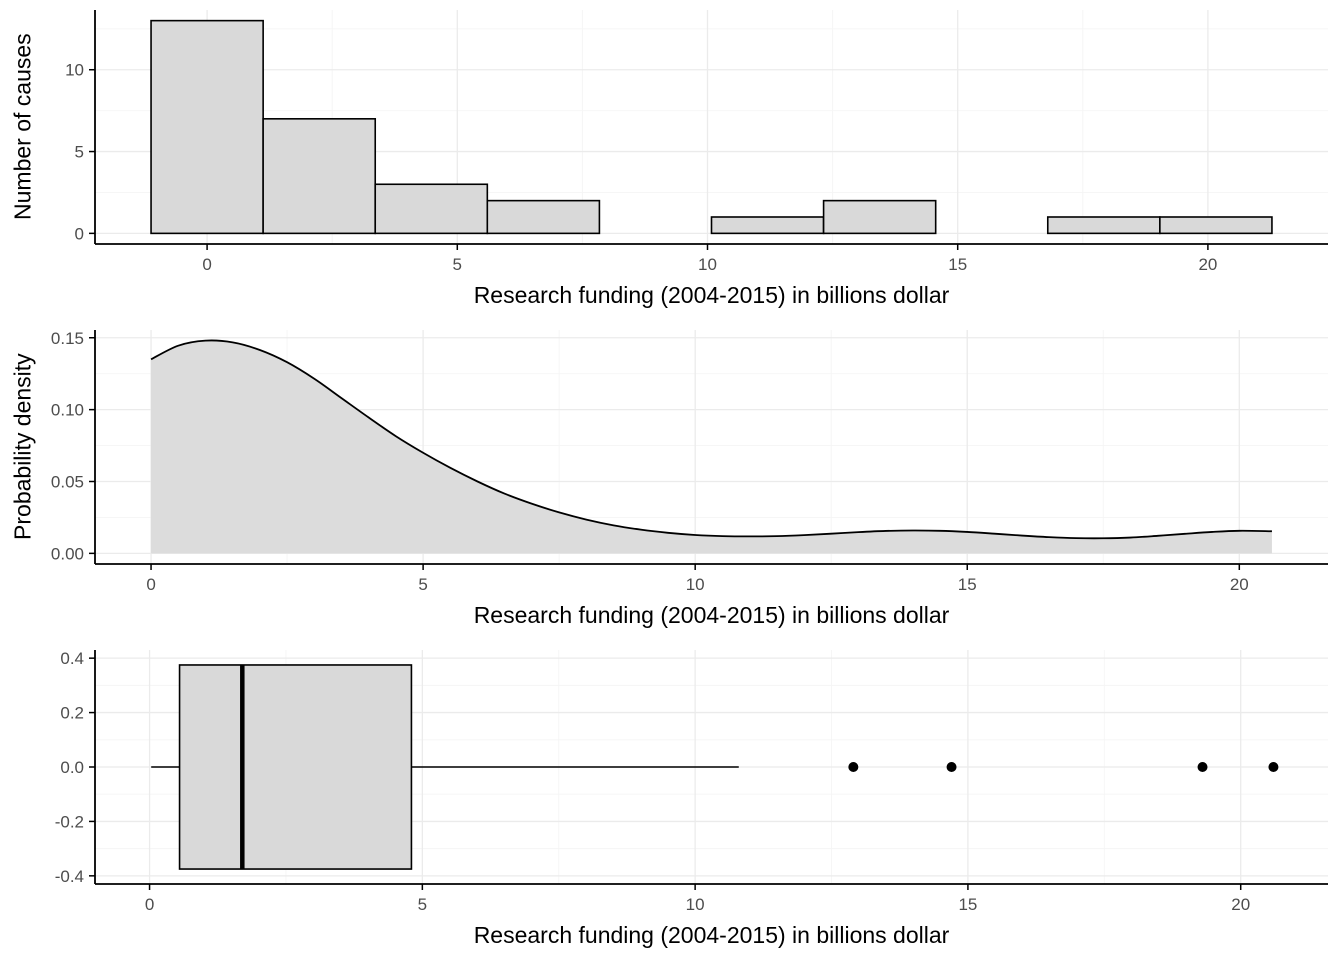 The width and height of the screenshot is (1344, 960). Describe the element at coordinates (73, 446) in the screenshot. I see `y-axis-ticks: 0.00 0.05 0.10 0.15` at that location.